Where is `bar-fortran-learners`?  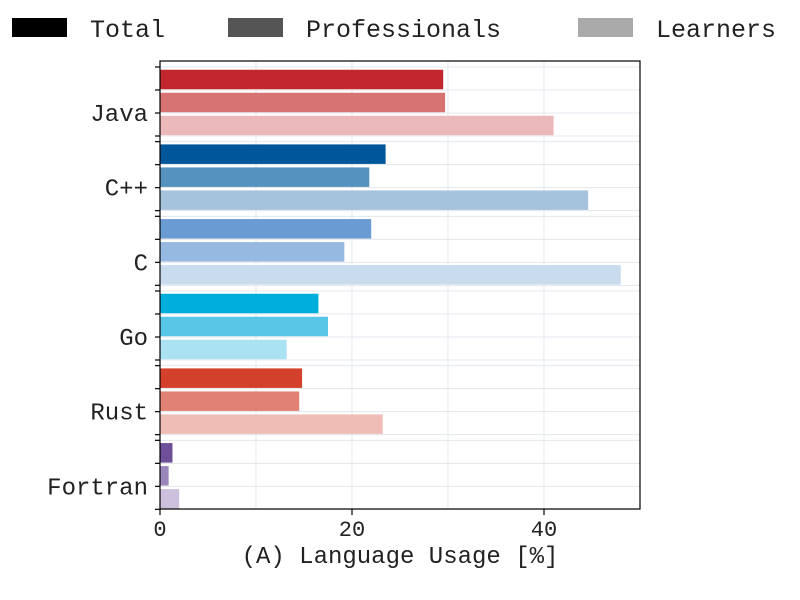 bar-fortran-learners is located at coordinates (170, 499).